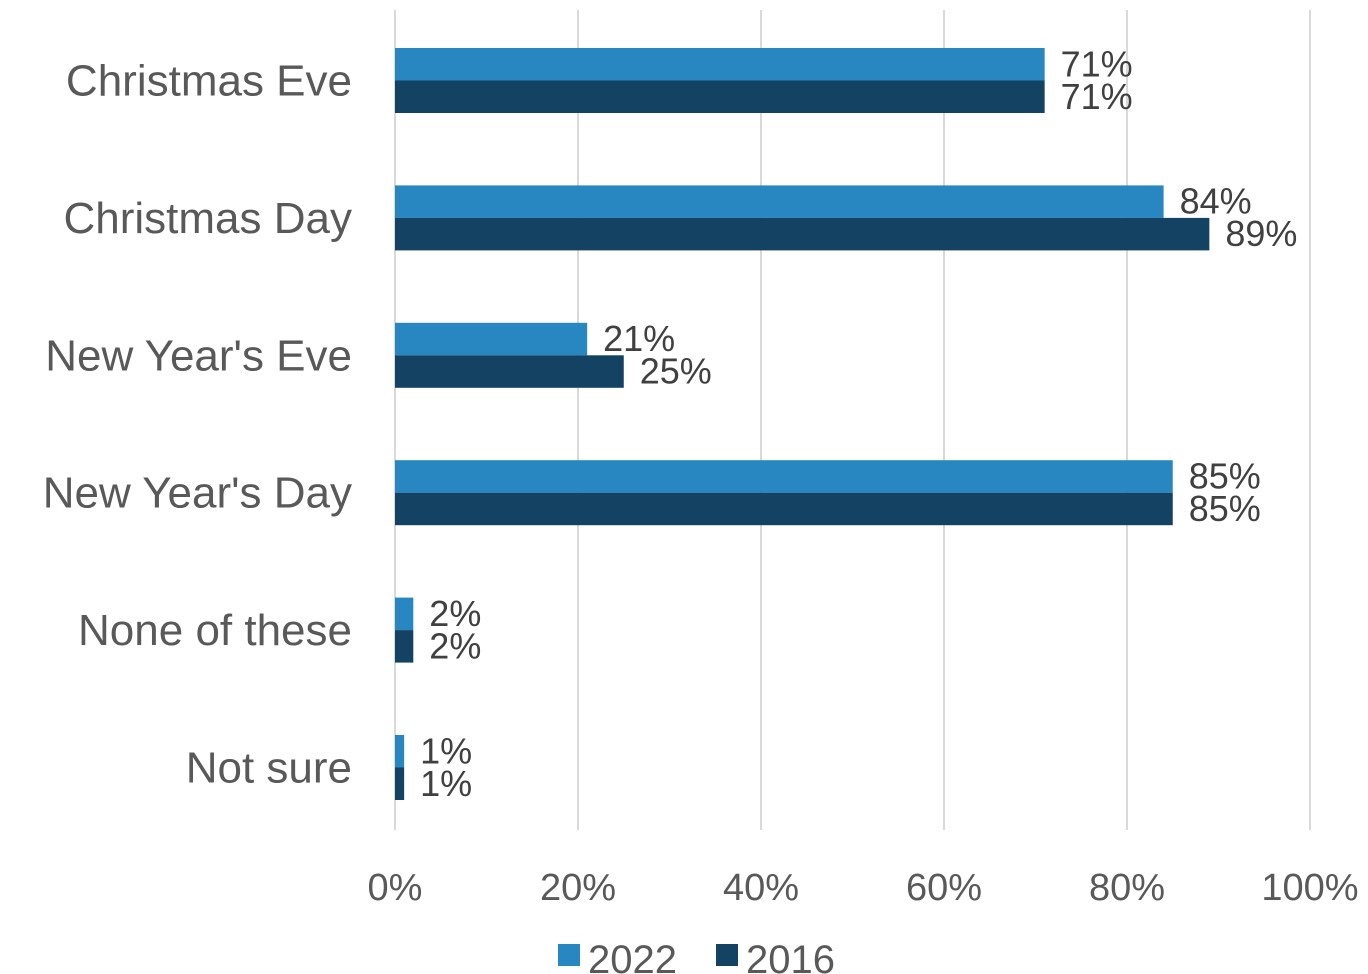 This screenshot has height=974, width=1368. What do you see at coordinates (790, 956) in the screenshot?
I see `legend-label: 2016` at bounding box center [790, 956].